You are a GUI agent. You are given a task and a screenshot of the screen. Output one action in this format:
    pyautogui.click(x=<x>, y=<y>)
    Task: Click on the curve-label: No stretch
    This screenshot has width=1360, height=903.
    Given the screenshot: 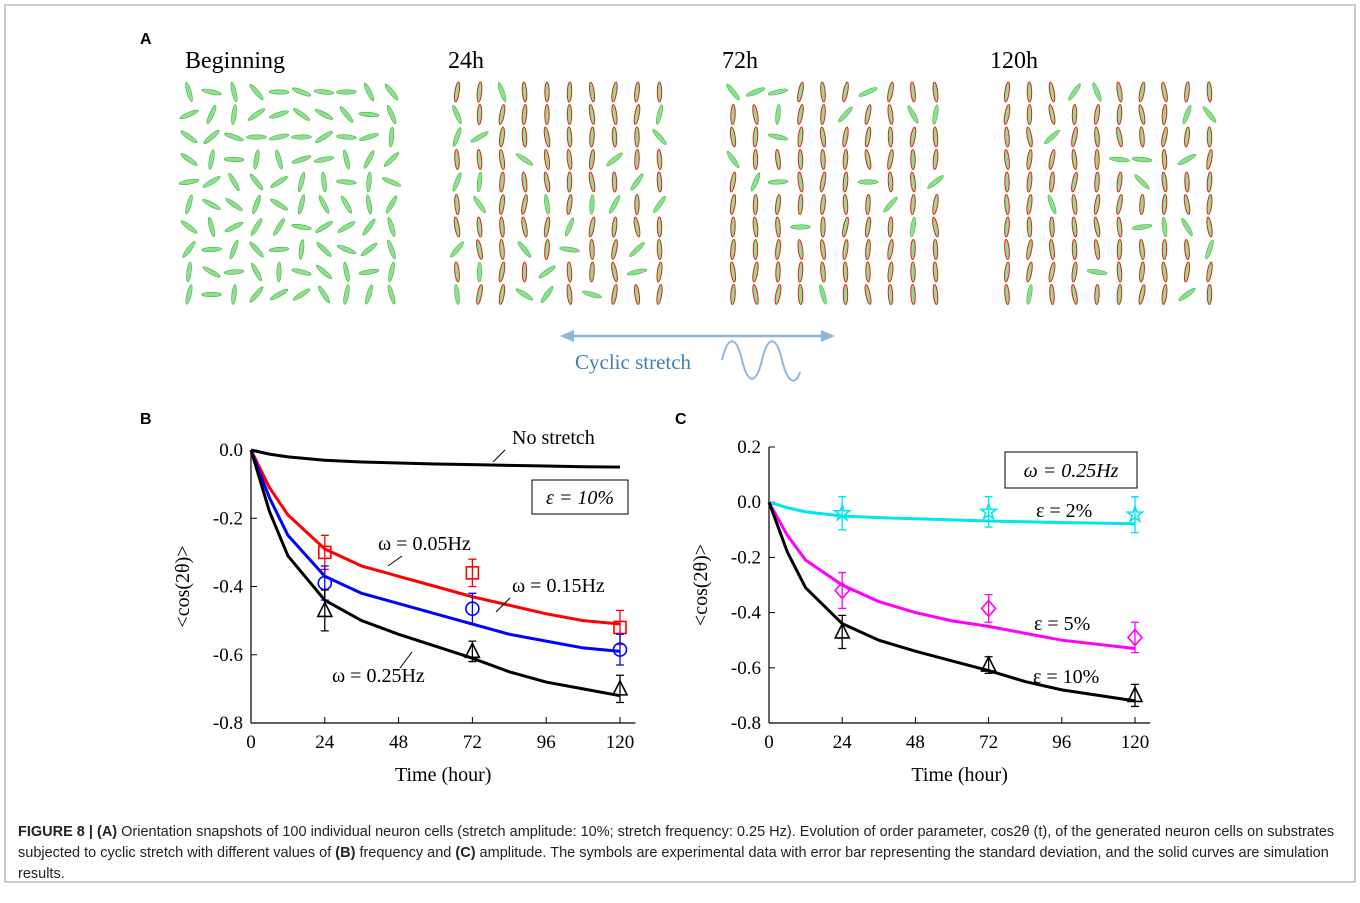 What is the action you would take?
    pyautogui.click(x=553, y=438)
    